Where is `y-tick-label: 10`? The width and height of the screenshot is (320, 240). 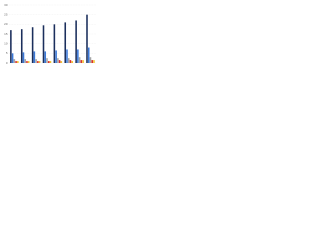
y-tick-label: 10 is located at coordinates (6, 43).